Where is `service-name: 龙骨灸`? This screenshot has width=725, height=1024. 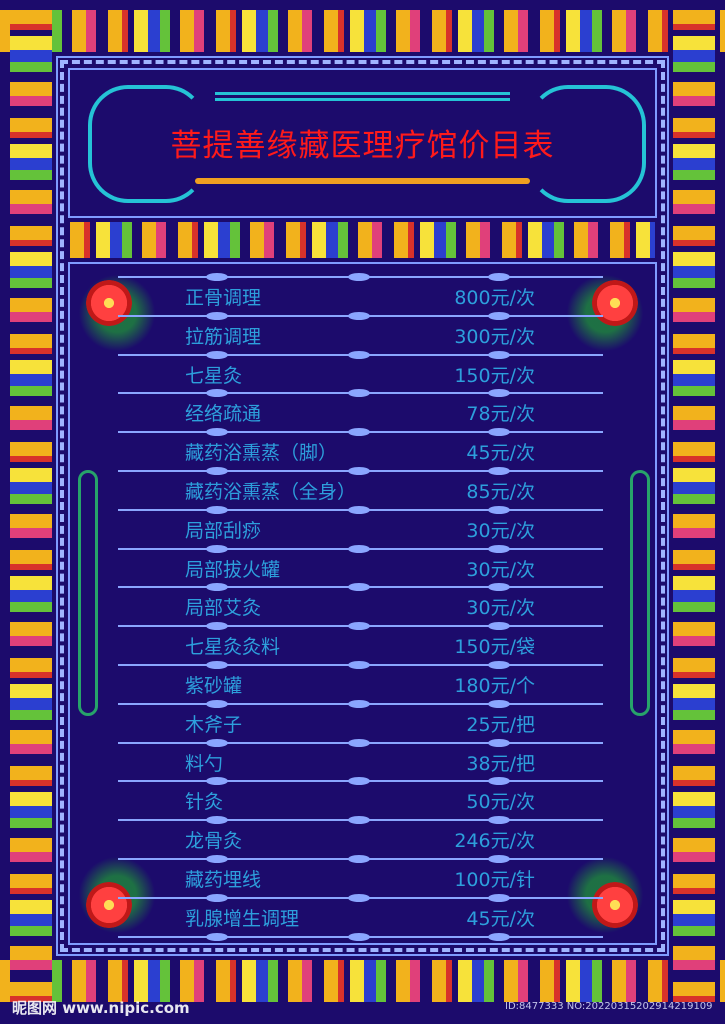 service-name: 龙骨灸 is located at coordinates (214, 841).